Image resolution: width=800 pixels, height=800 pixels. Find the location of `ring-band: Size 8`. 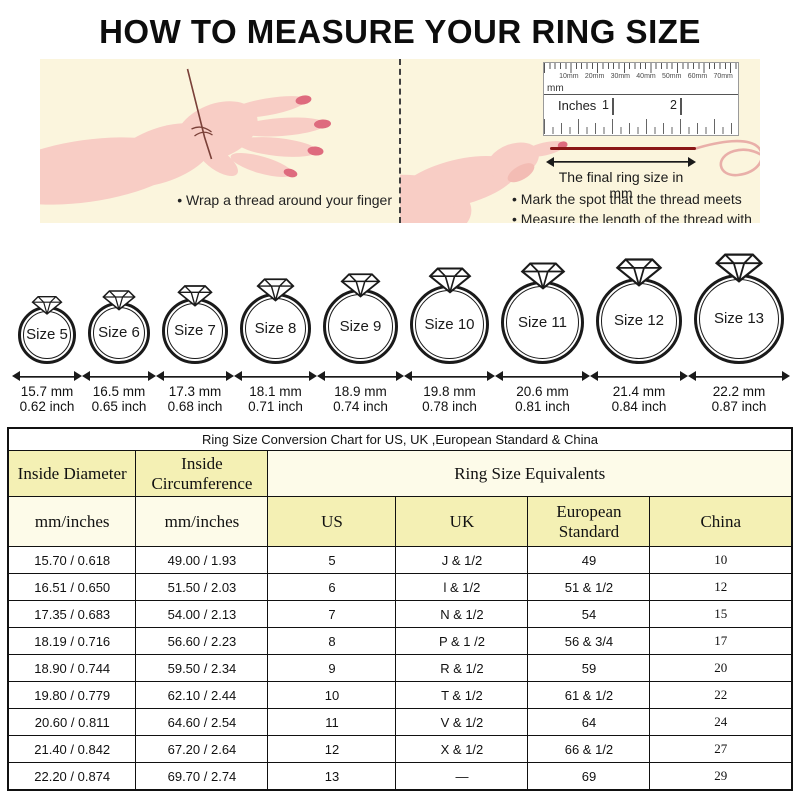

ring-band: Size 8 is located at coordinates (275, 328).